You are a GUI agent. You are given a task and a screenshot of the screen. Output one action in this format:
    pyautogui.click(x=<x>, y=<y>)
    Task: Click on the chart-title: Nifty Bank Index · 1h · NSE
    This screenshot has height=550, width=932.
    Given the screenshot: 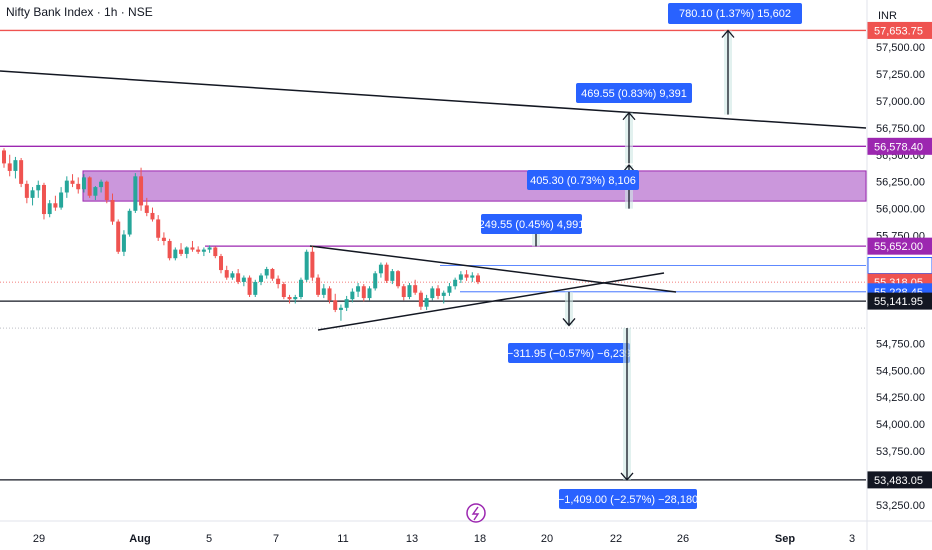 What is the action you would take?
    pyautogui.click(x=79, y=12)
    